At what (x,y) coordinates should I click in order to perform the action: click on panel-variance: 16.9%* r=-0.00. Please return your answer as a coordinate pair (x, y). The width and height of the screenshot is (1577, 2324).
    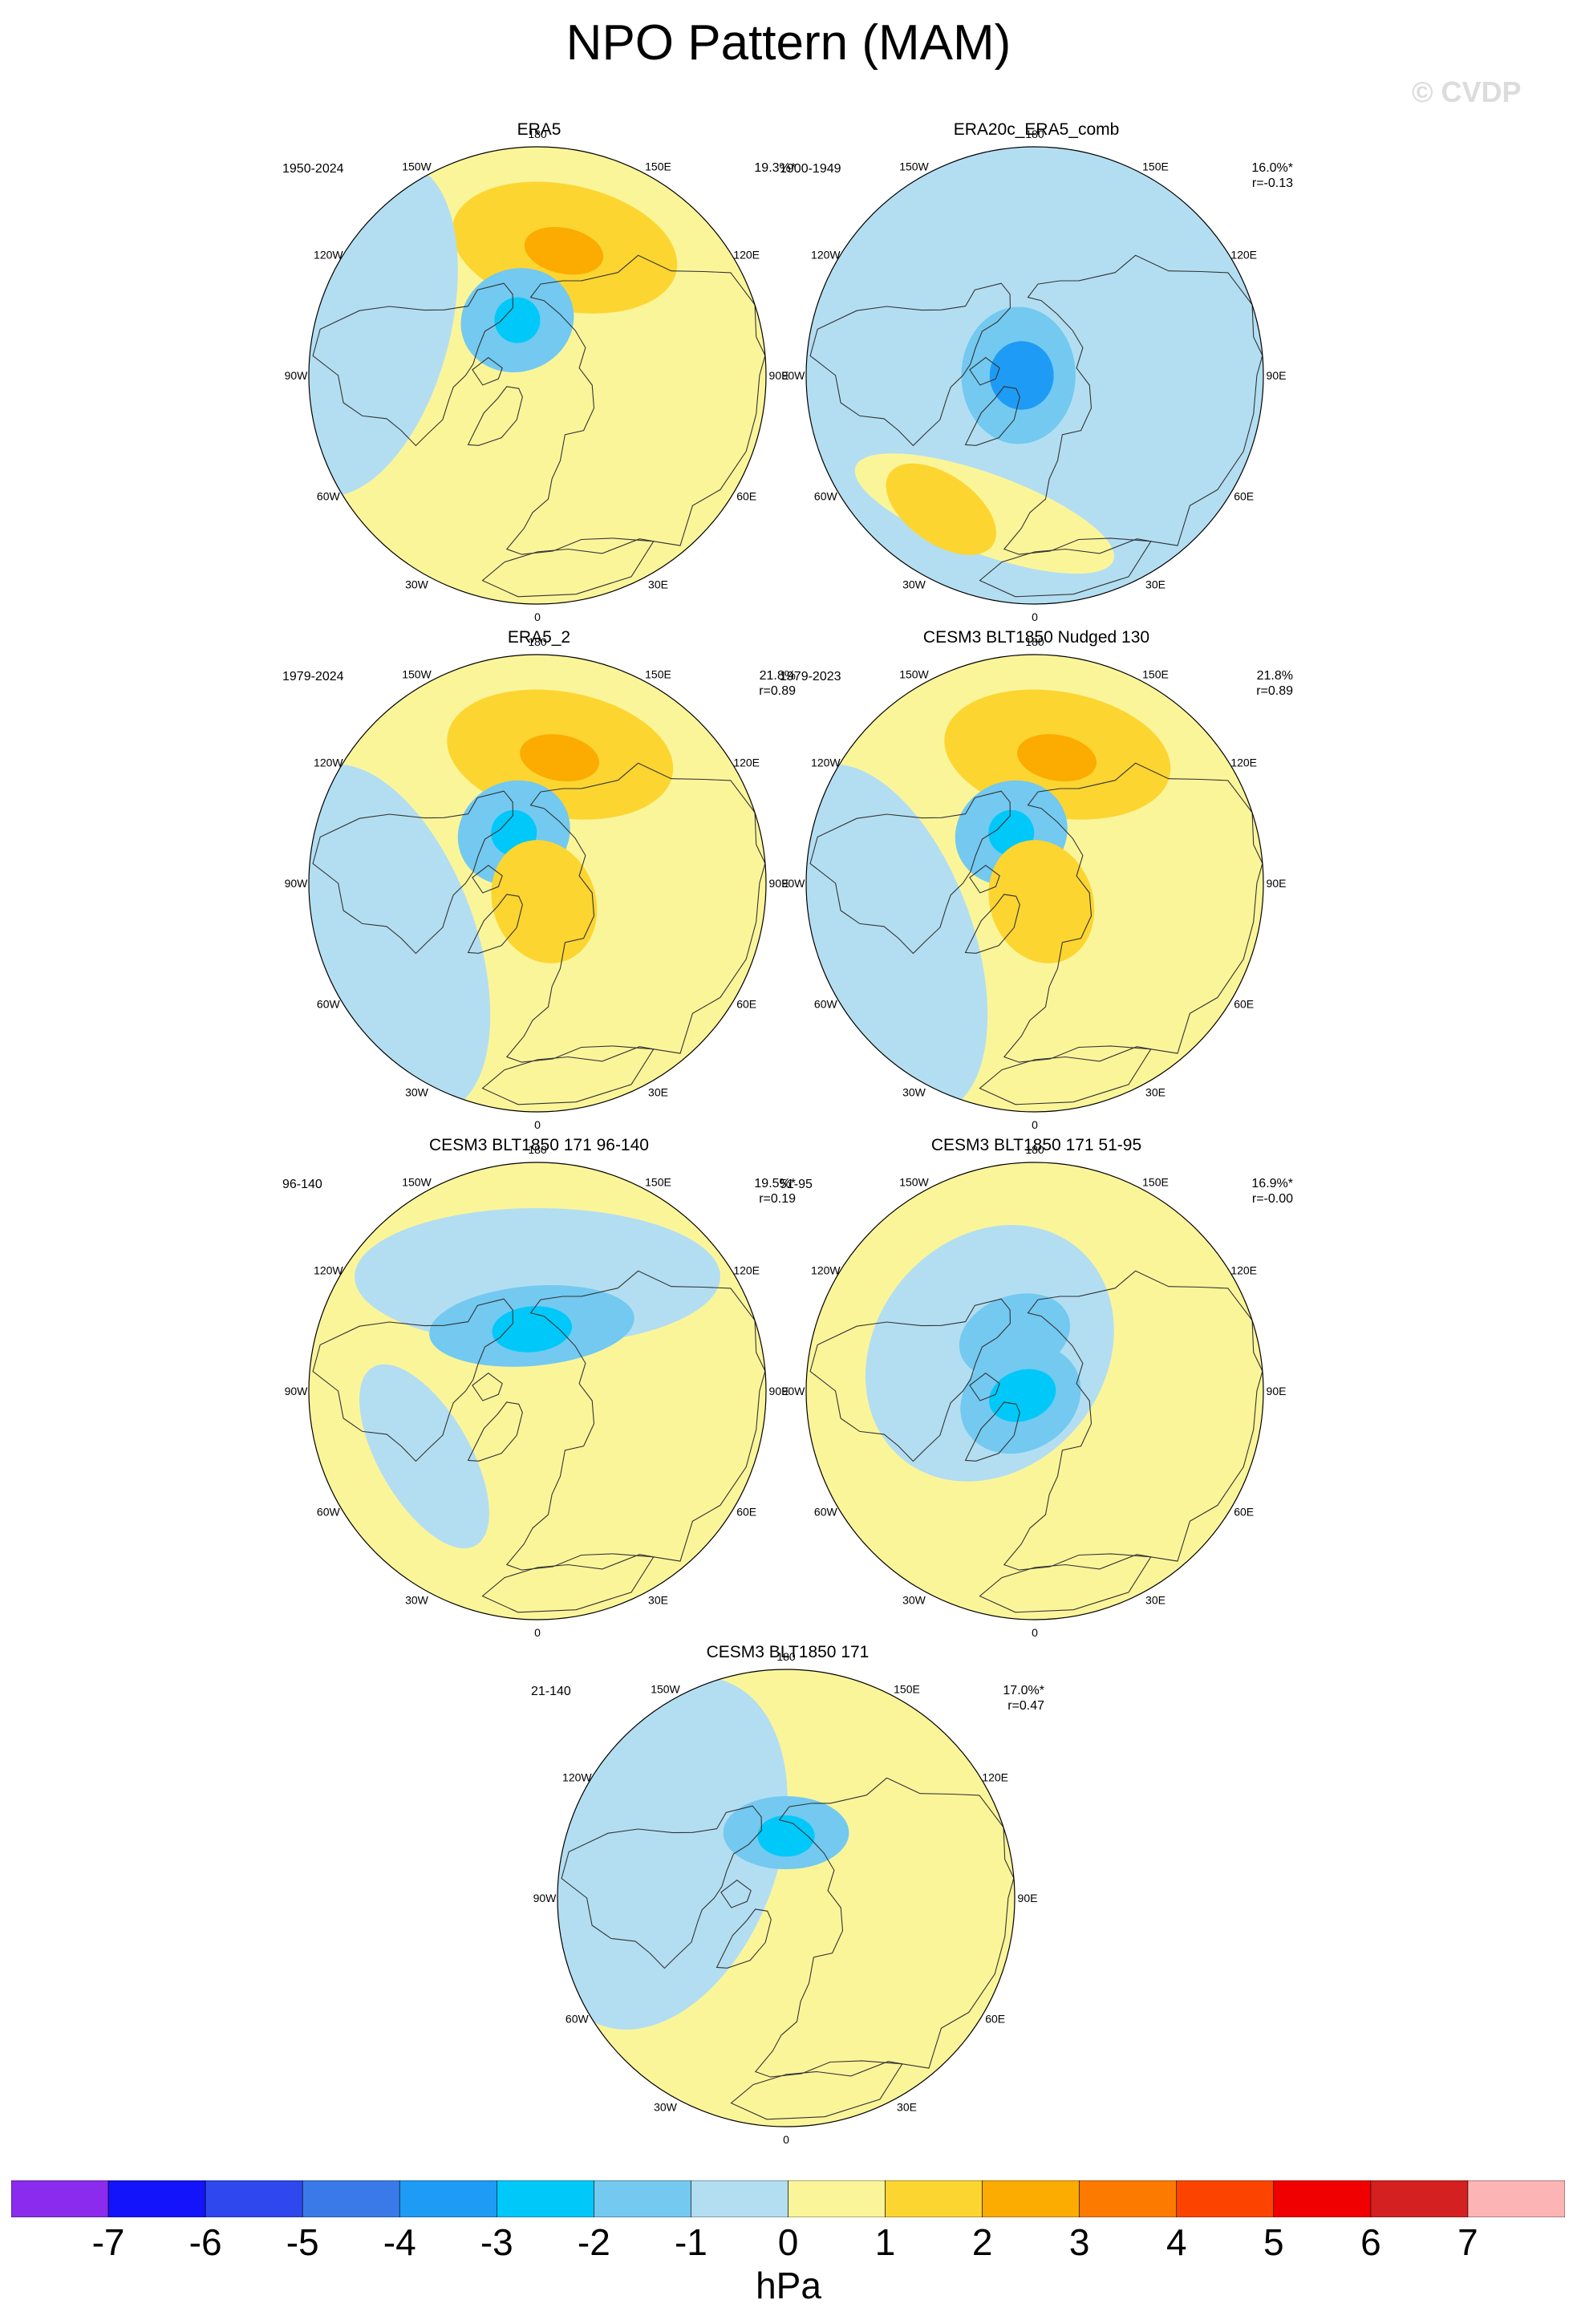
    Looking at the image, I should click on (1272, 1191).